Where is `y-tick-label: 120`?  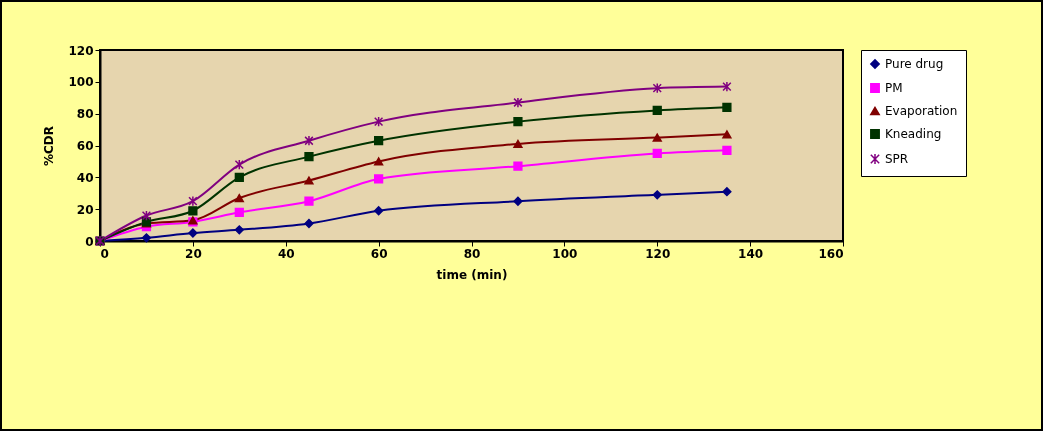
y-tick-label: 120 is located at coordinates (81, 50).